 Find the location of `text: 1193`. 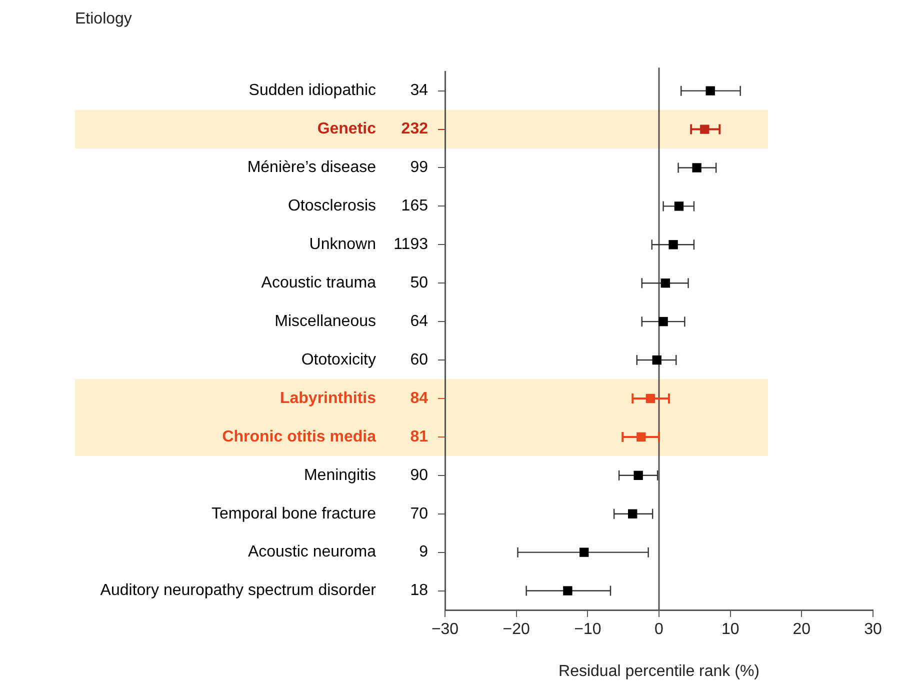

text: 1193 is located at coordinates (411, 245).